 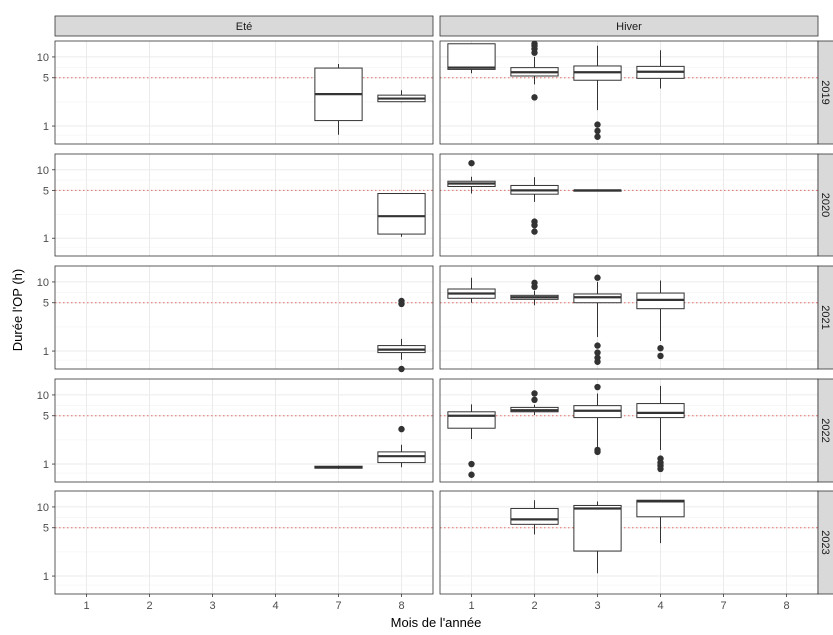 What do you see at coordinates (471, 606) in the screenshot?
I see `x-tick-label: 1` at bounding box center [471, 606].